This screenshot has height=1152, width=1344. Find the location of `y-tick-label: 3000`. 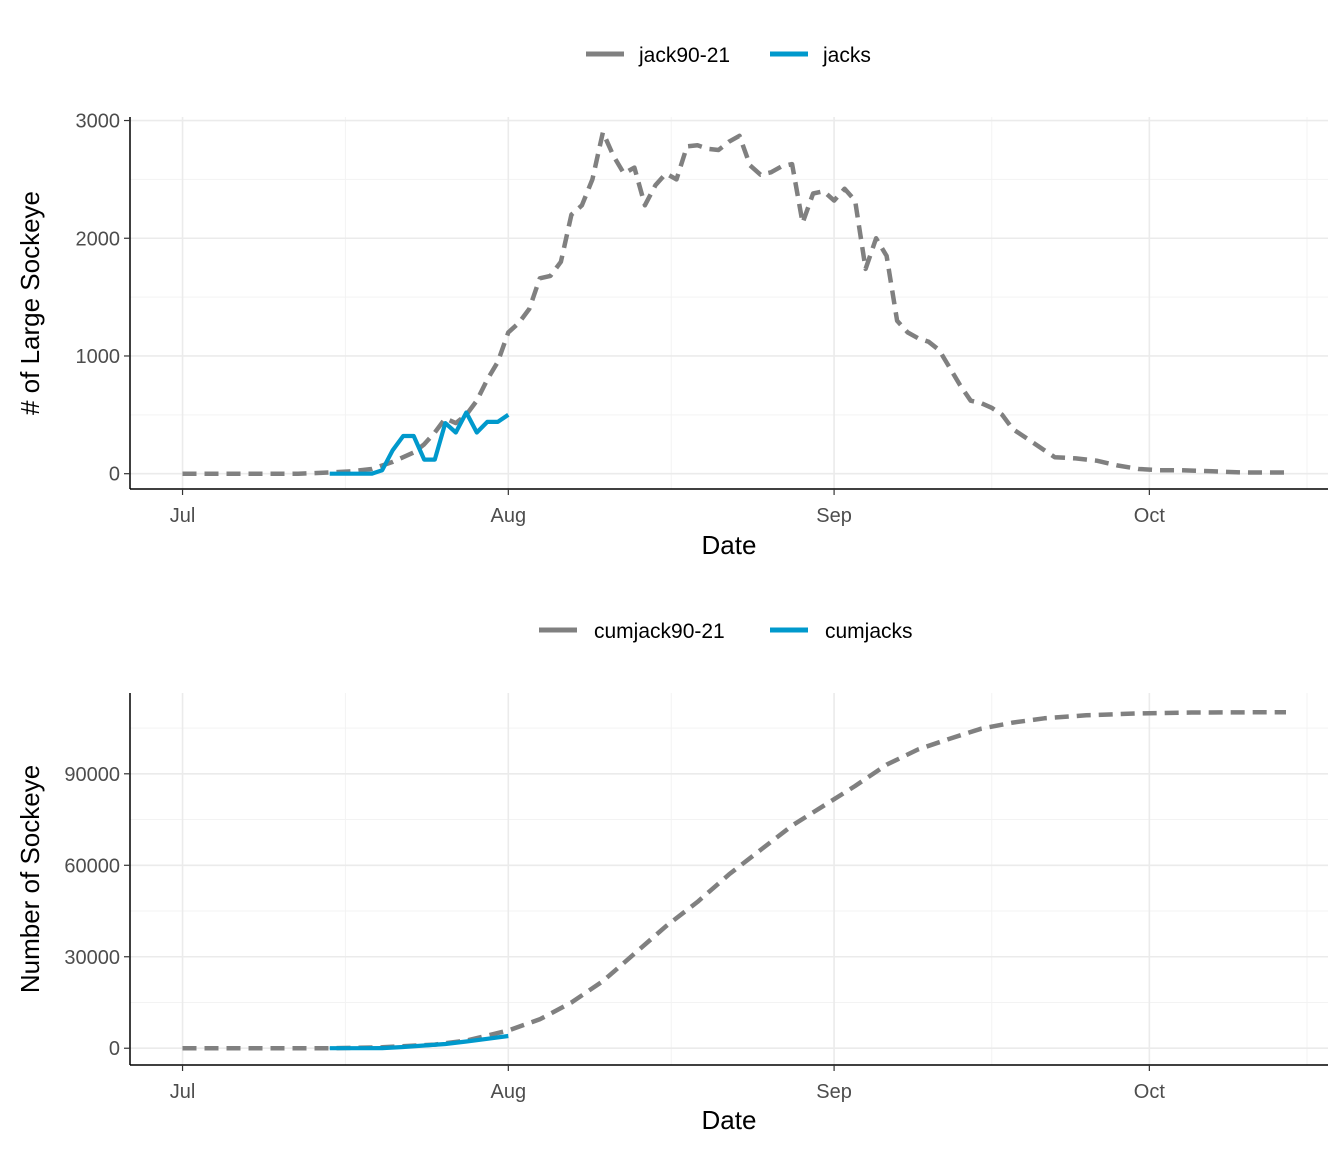

y-tick-label: 3000 is located at coordinates (98, 122).